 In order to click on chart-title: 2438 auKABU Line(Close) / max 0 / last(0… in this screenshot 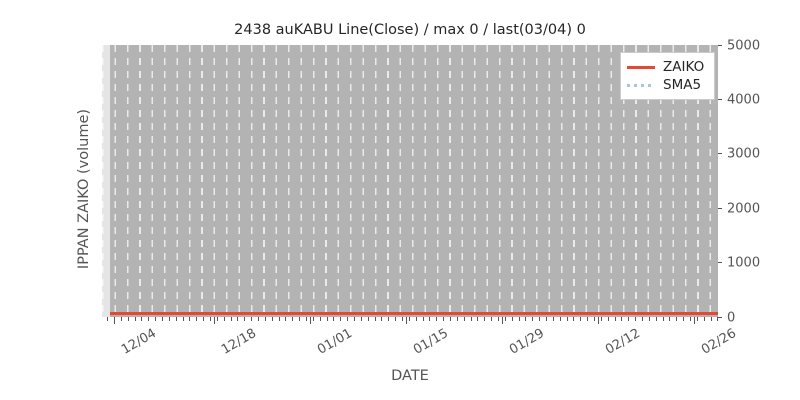, I will do `click(410, 30)`.